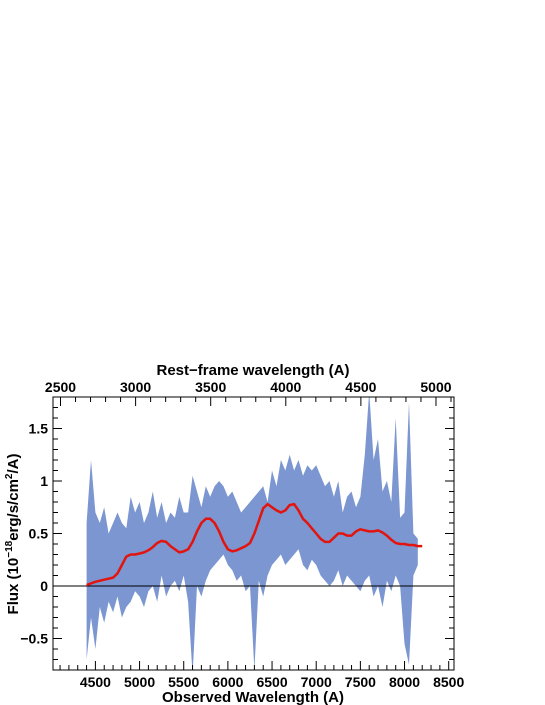 The width and height of the screenshot is (545, 705). What do you see at coordinates (227, 682) in the screenshot?
I see `x-tick-label: 6000` at bounding box center [227, 682].